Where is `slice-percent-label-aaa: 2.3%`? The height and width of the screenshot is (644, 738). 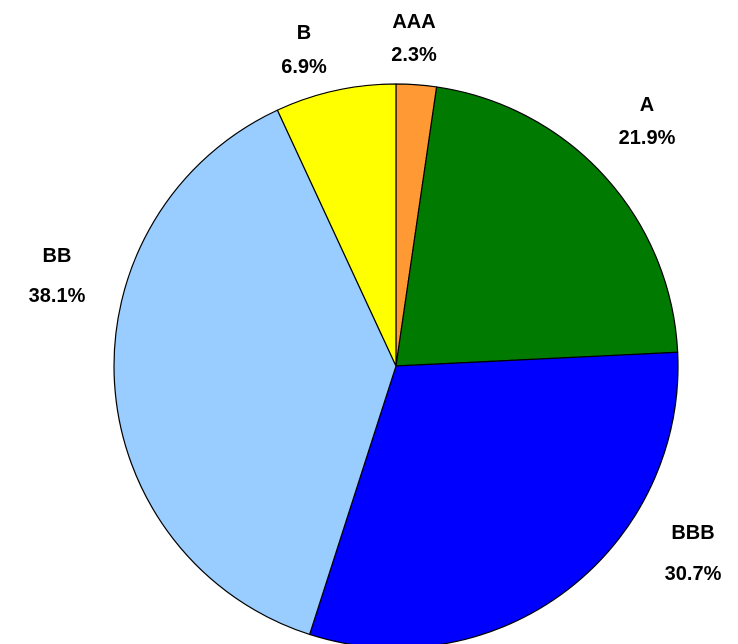 slice-percent-label-aaa: 2.3% is located at coordinates (414, 55).